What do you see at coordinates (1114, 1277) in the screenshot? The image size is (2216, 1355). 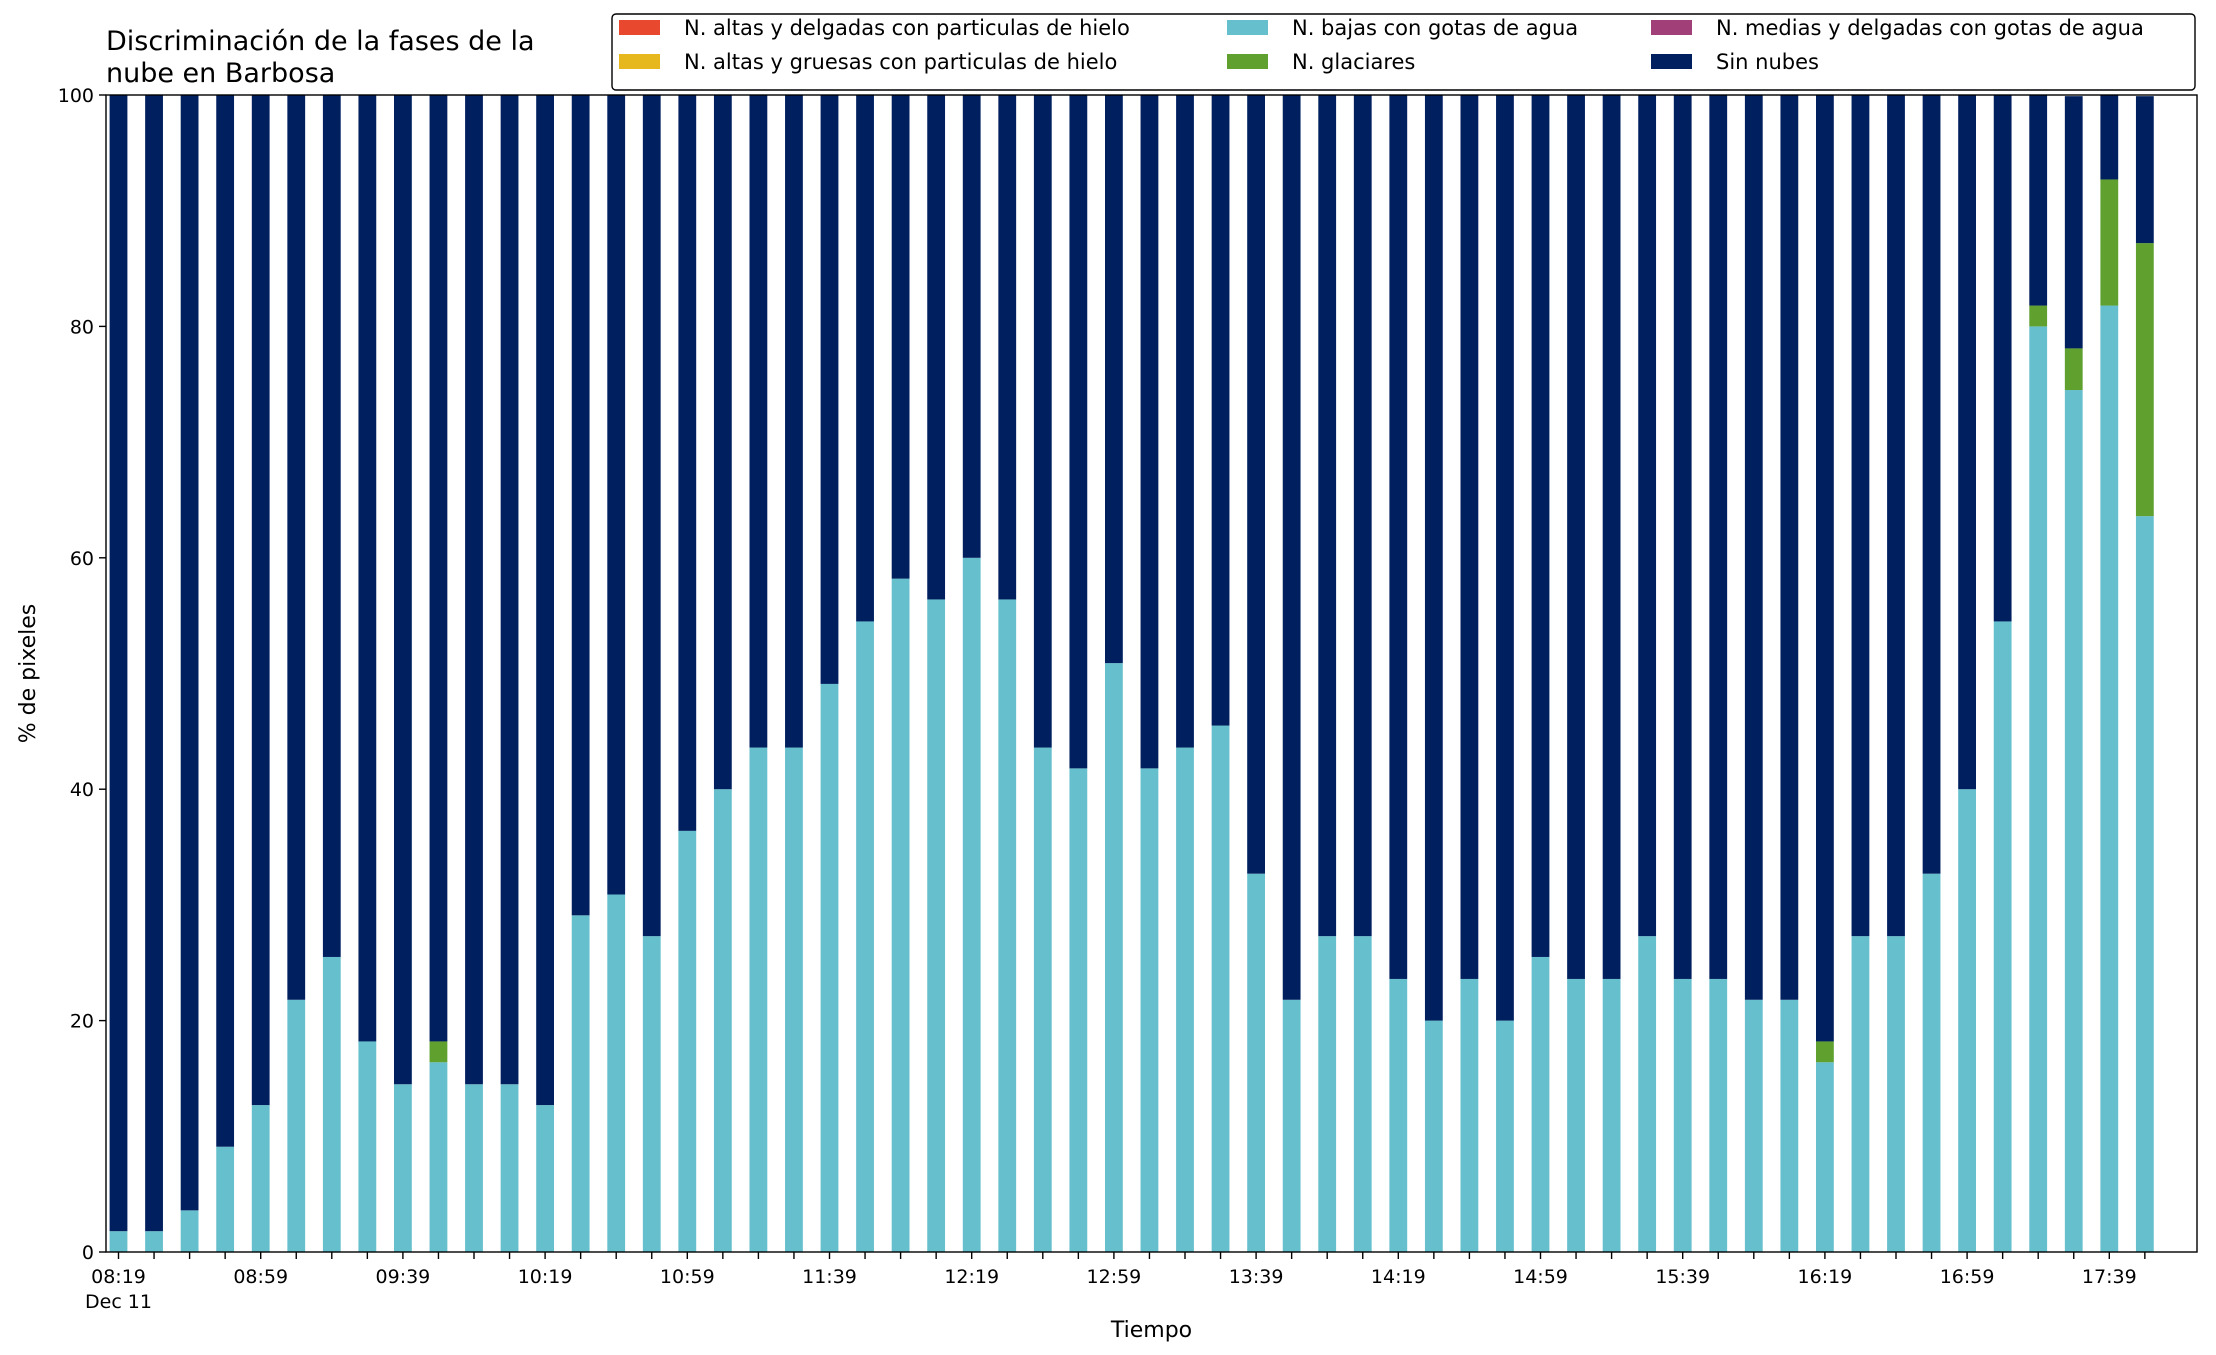 I see `x-tick-label: 12:59` at bounding box center [1114, 1277].